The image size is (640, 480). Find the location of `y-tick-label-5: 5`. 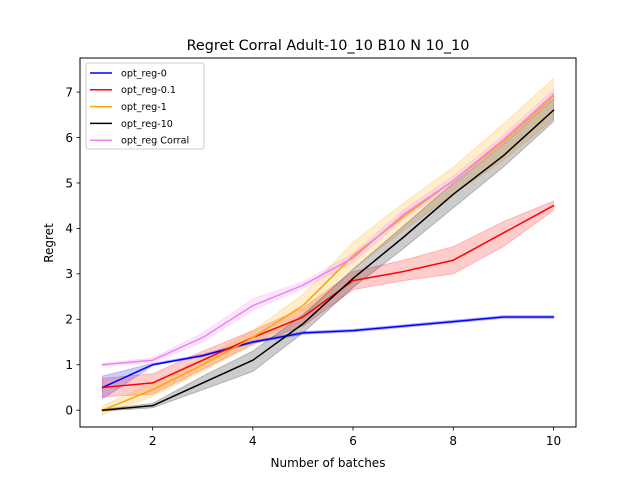

y-tick-label-5: 5 is located at coordinates (69, 183).